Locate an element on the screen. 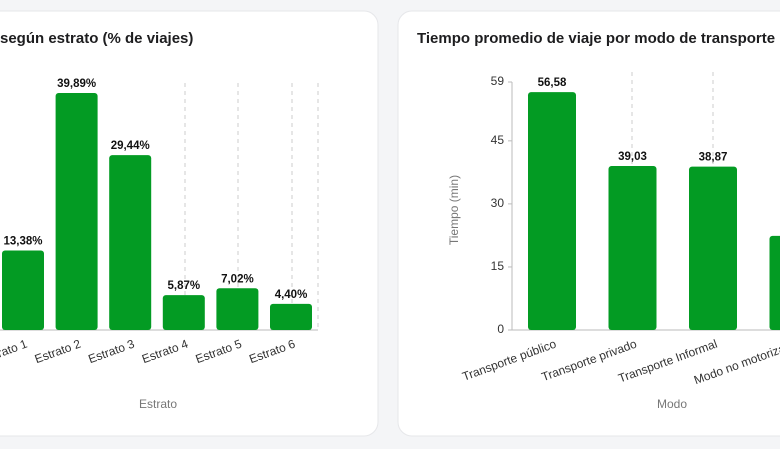  y-axis-label: Tiempo (min) is located at coordinates (454, 210).